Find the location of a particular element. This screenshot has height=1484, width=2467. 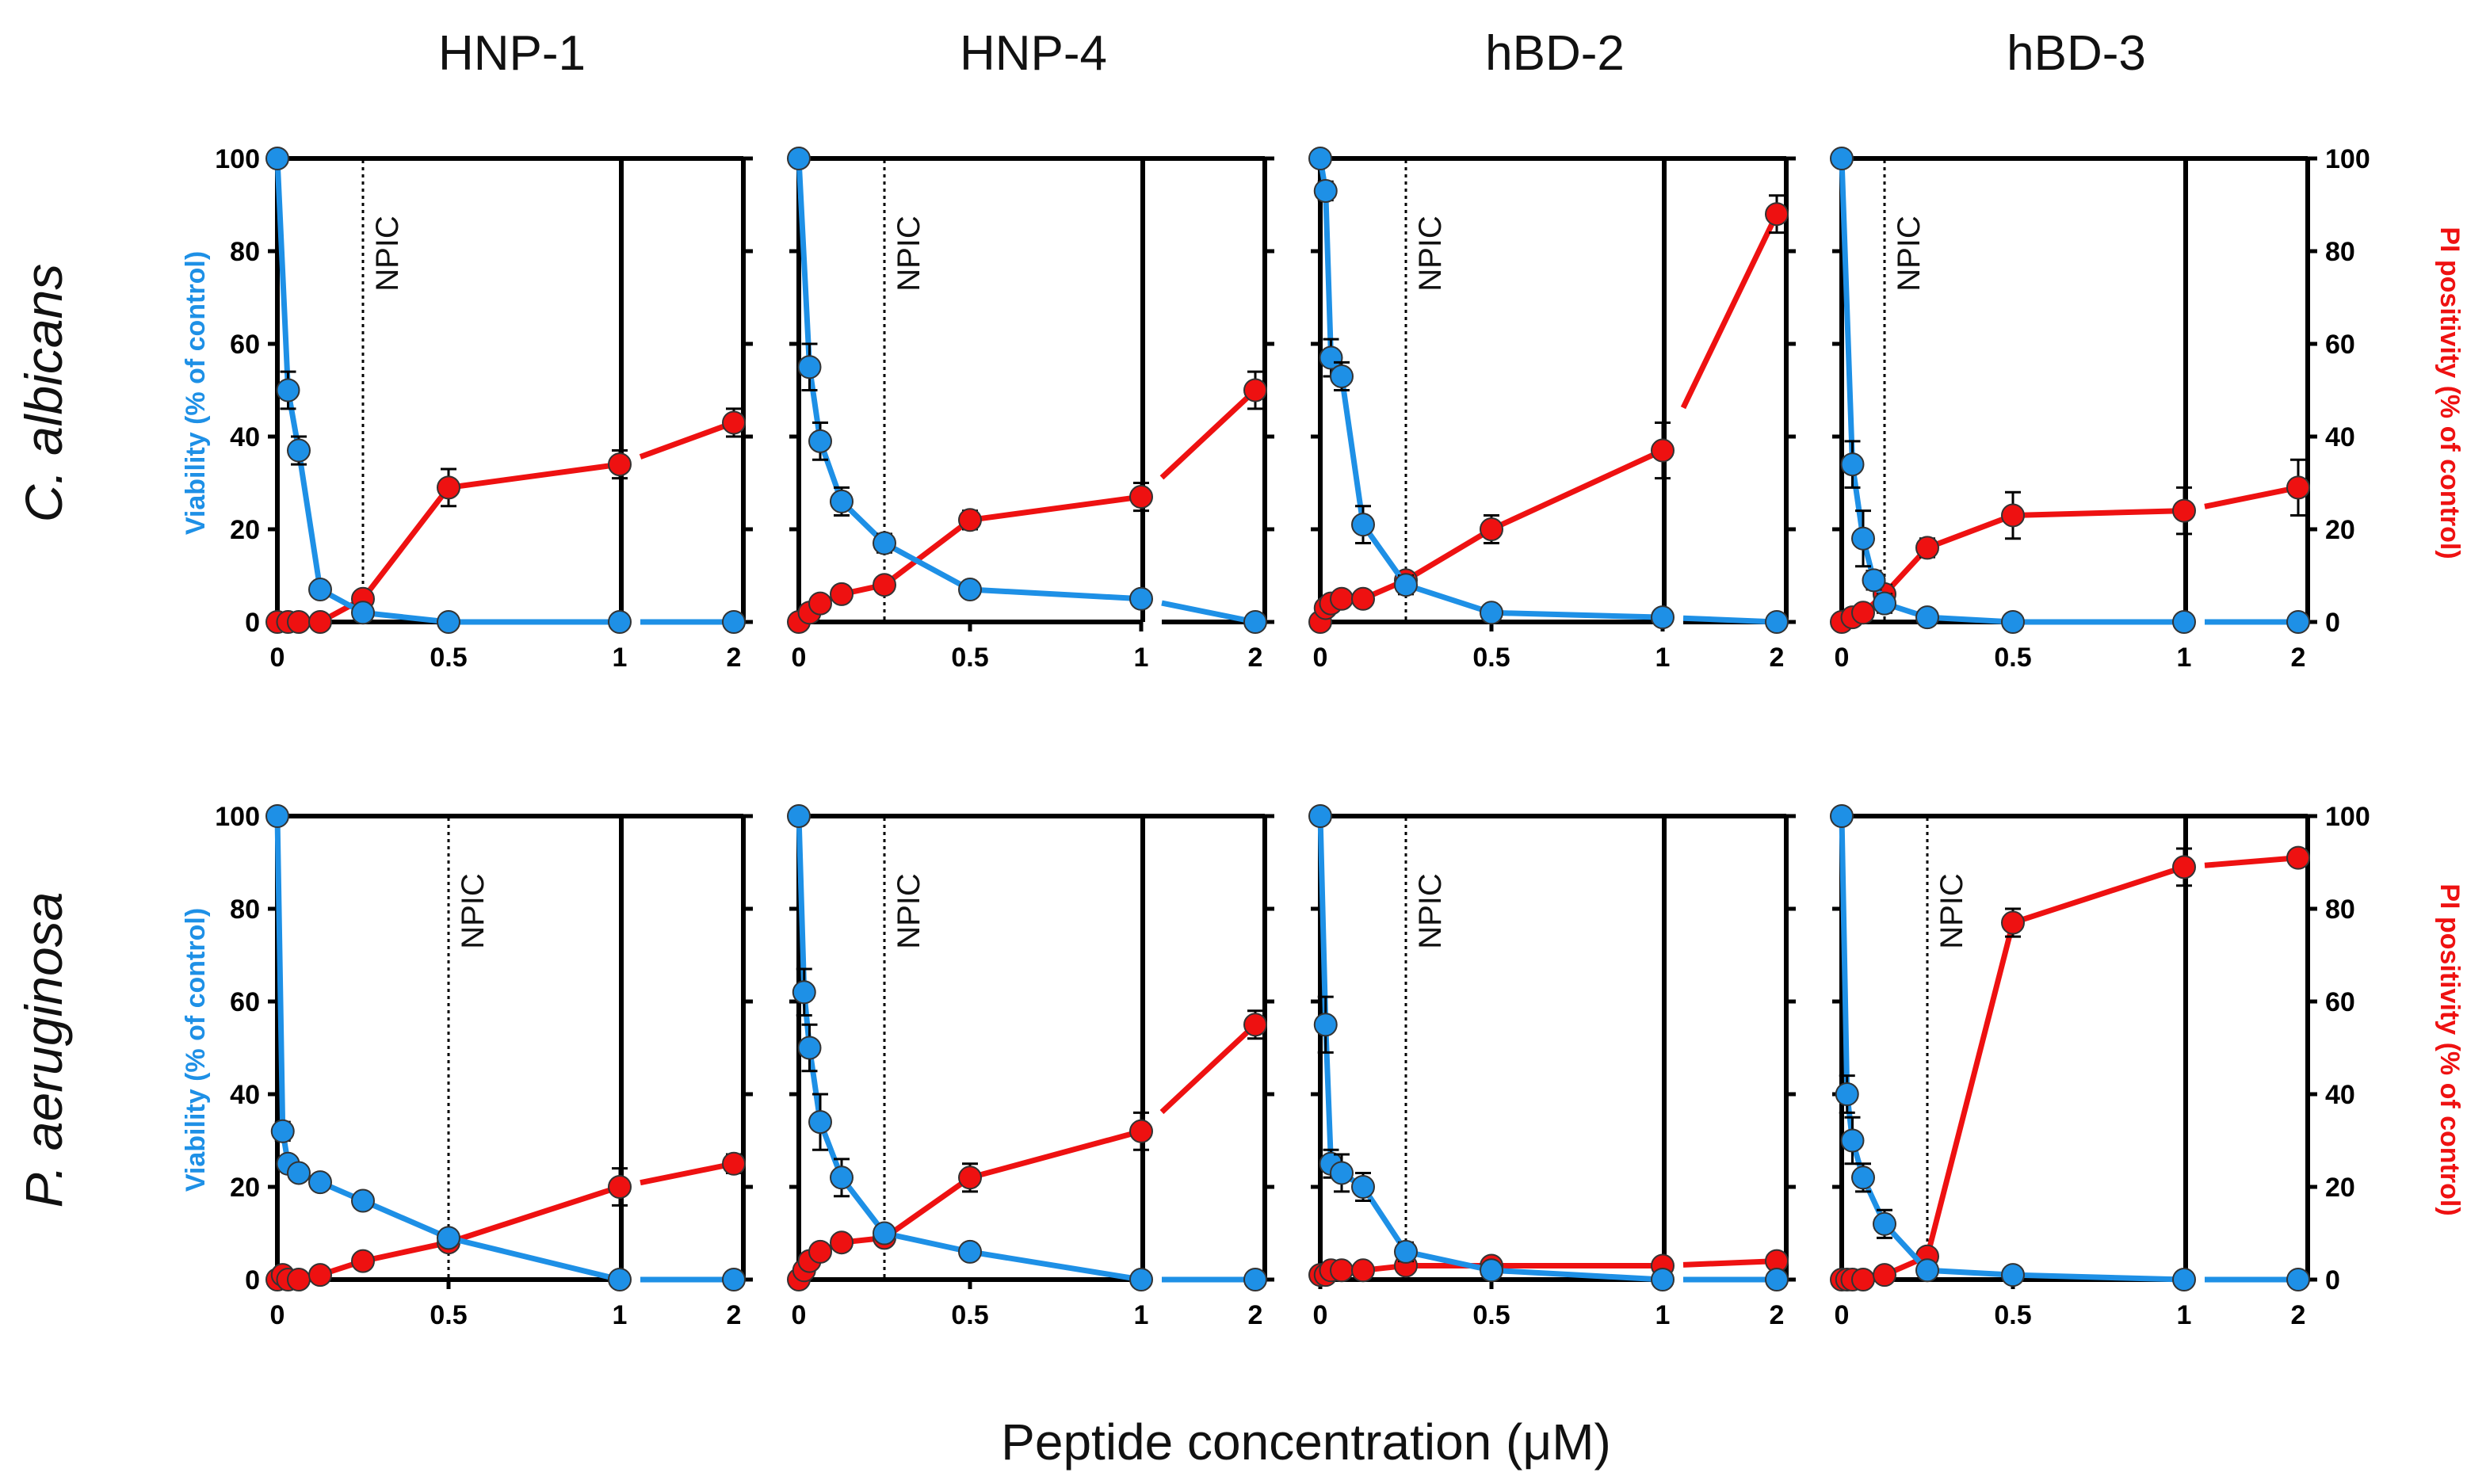

y-tick-label-right: 40 is located at coordinates (2340, 437).